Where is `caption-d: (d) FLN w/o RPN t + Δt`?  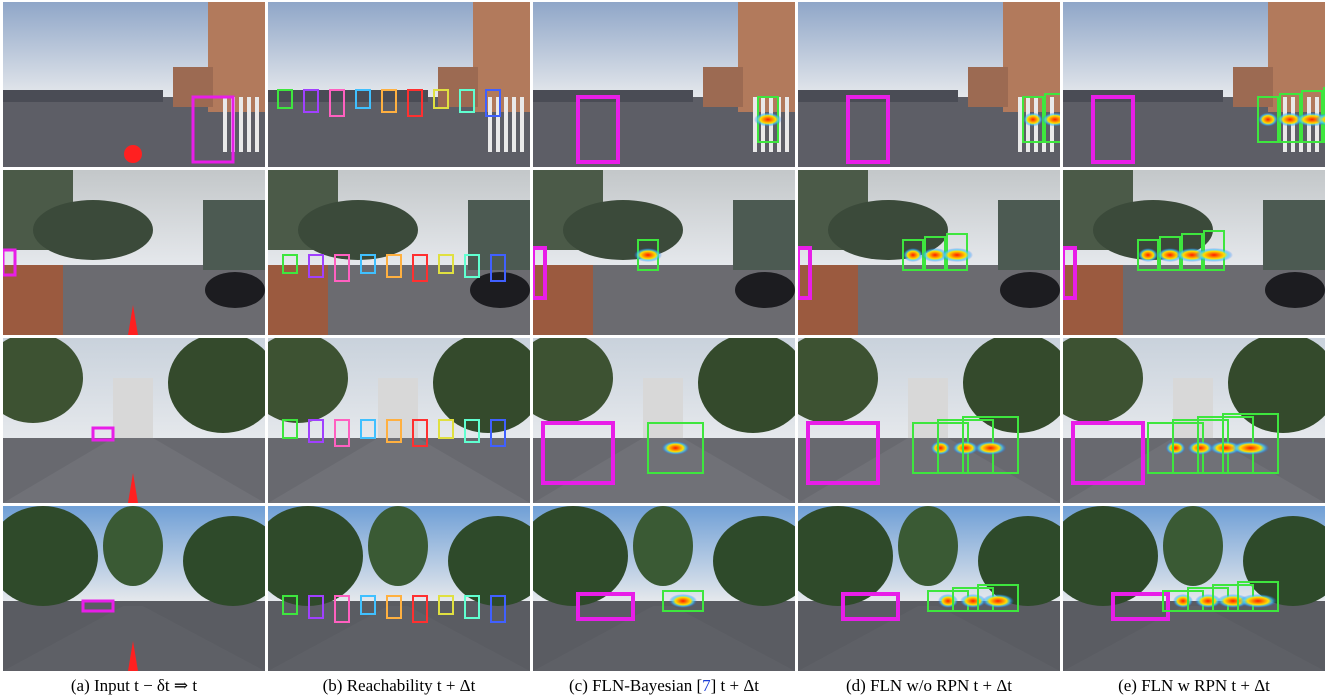
caption-d: (d) FLN w/o RPN t + Δt is located at coordinates (929, 685).